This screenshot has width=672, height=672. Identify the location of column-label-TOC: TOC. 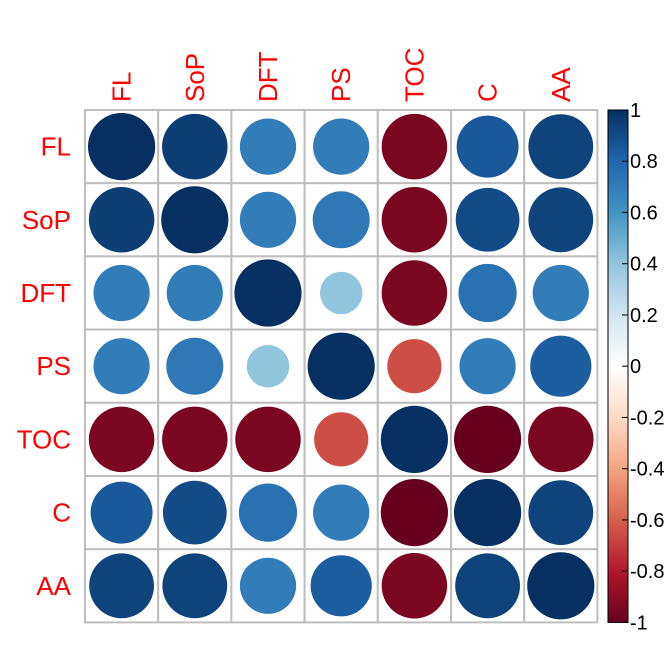
(414, 75).